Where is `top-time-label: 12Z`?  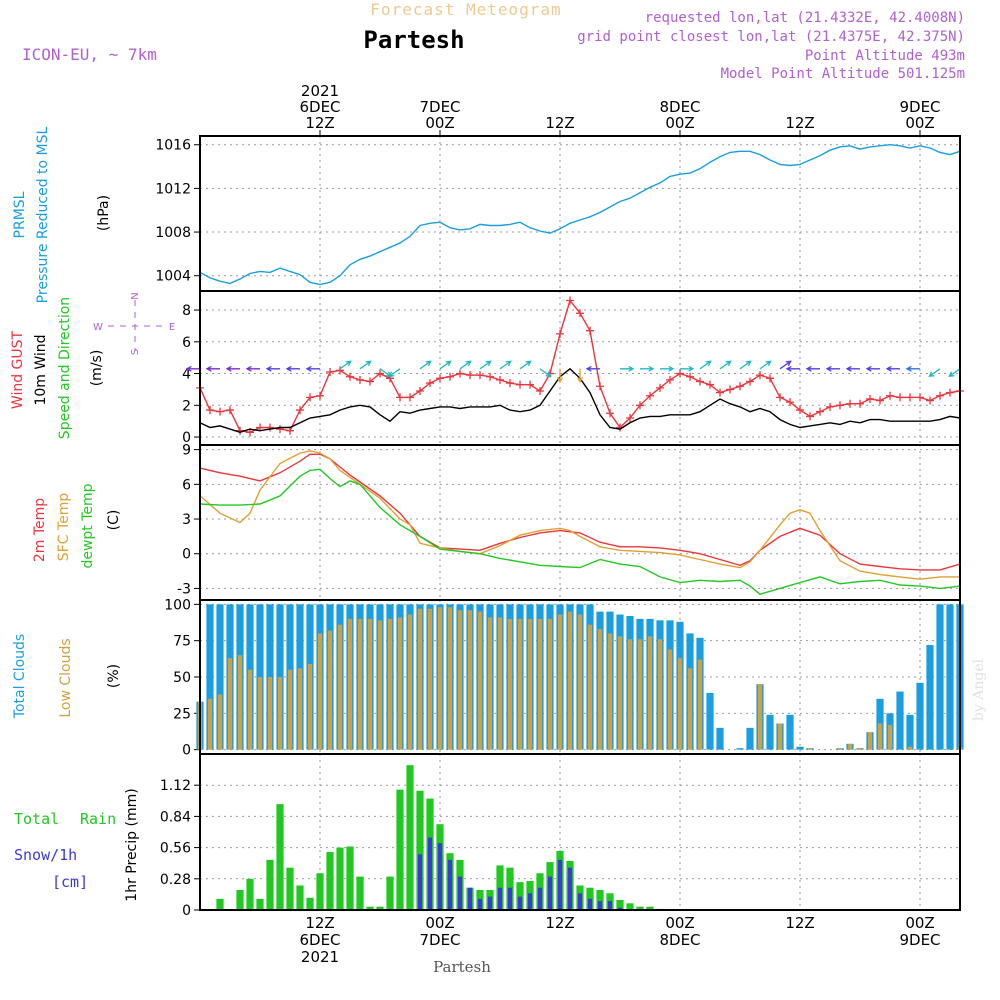 top-time-label: 12Z is located at coordinates (559, 123).